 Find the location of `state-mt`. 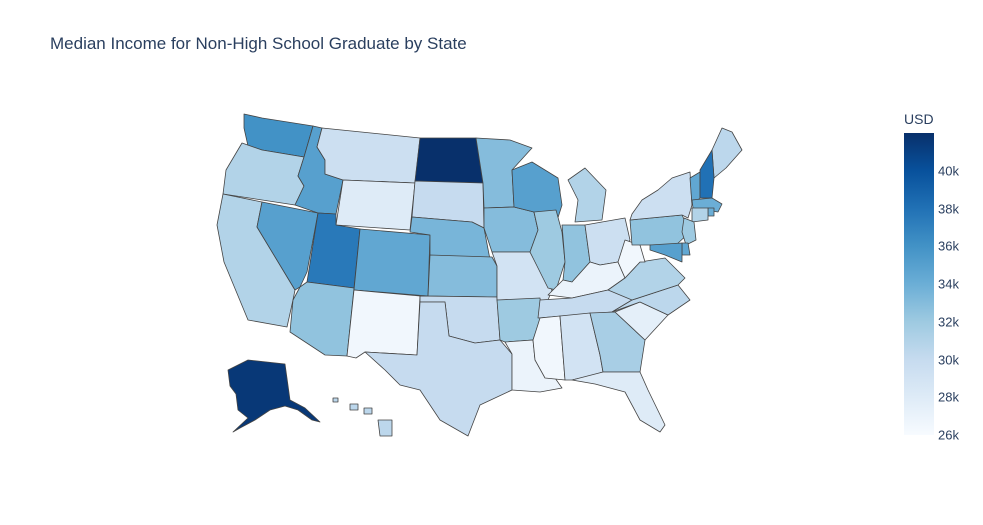

state-mt is located at coordinates (368, 155).